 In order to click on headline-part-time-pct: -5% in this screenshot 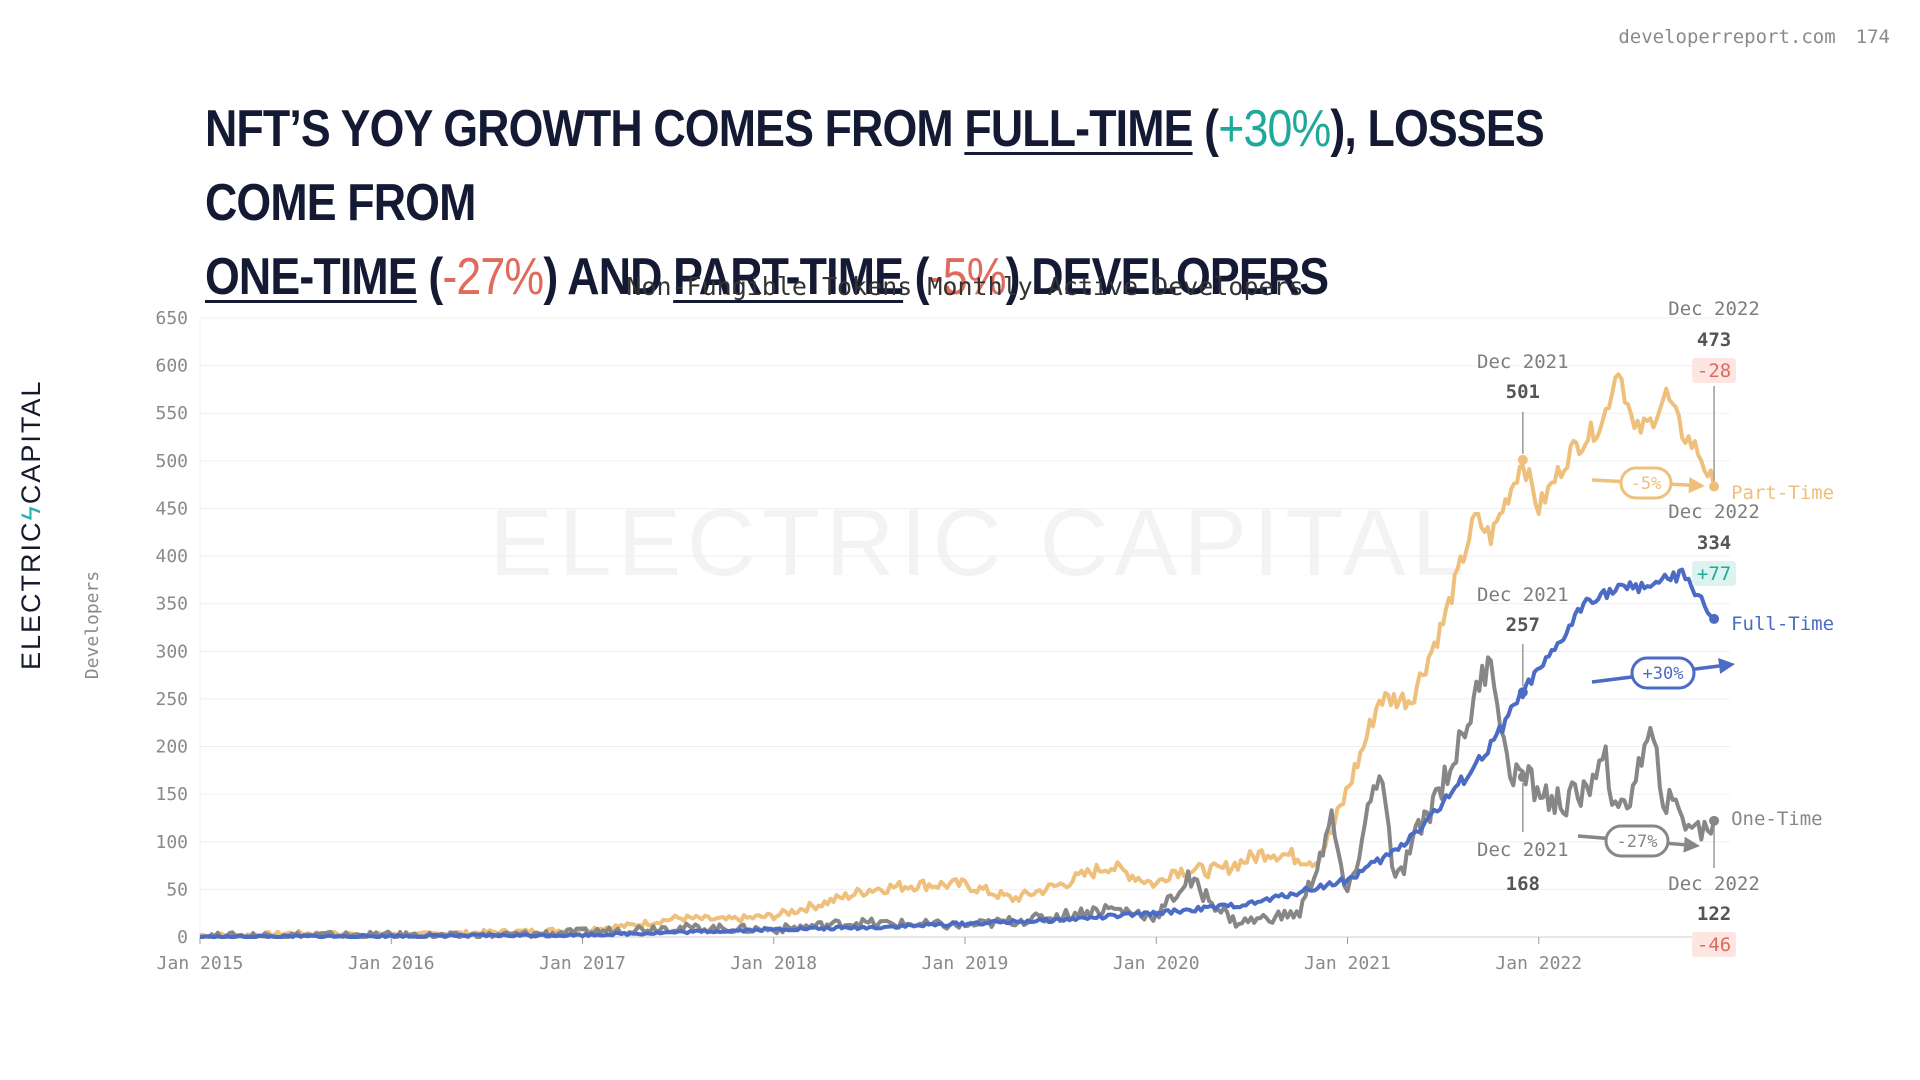, I will do `click(967, 277)`.